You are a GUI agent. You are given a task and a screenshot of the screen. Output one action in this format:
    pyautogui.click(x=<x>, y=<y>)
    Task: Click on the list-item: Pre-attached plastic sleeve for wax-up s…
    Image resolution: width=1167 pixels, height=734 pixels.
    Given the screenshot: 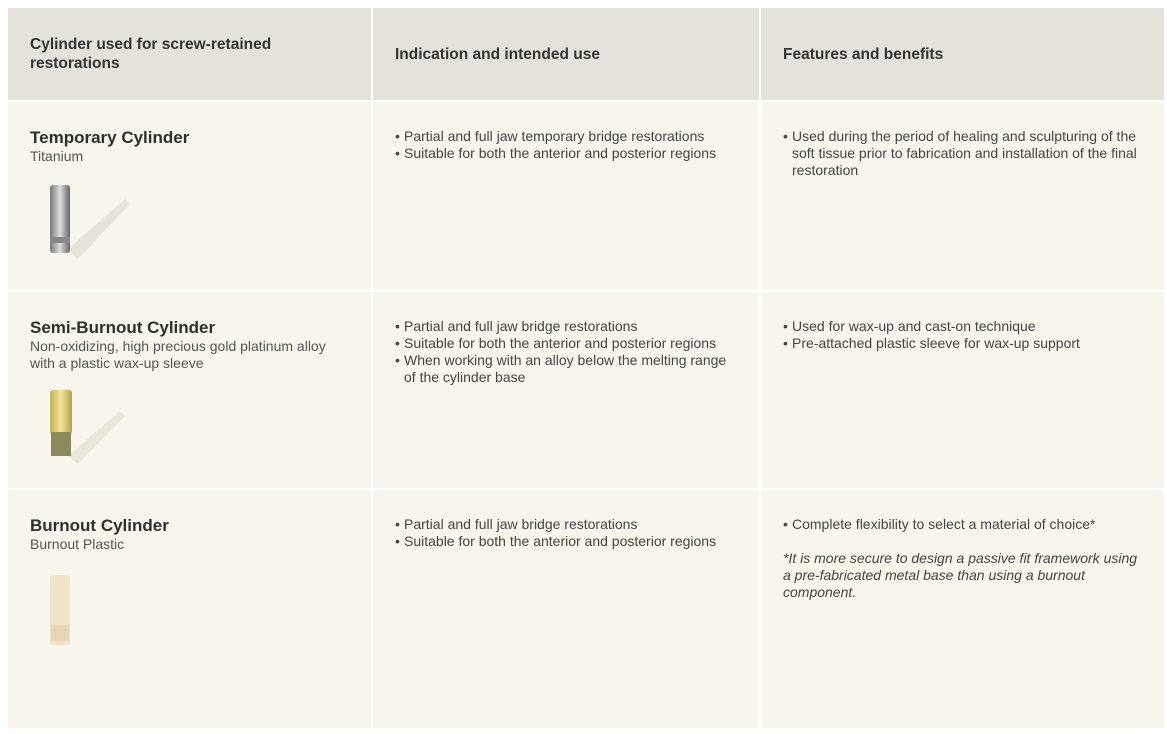 What is the action you would take?
    pyautogui.click(x=963, y=343)
    